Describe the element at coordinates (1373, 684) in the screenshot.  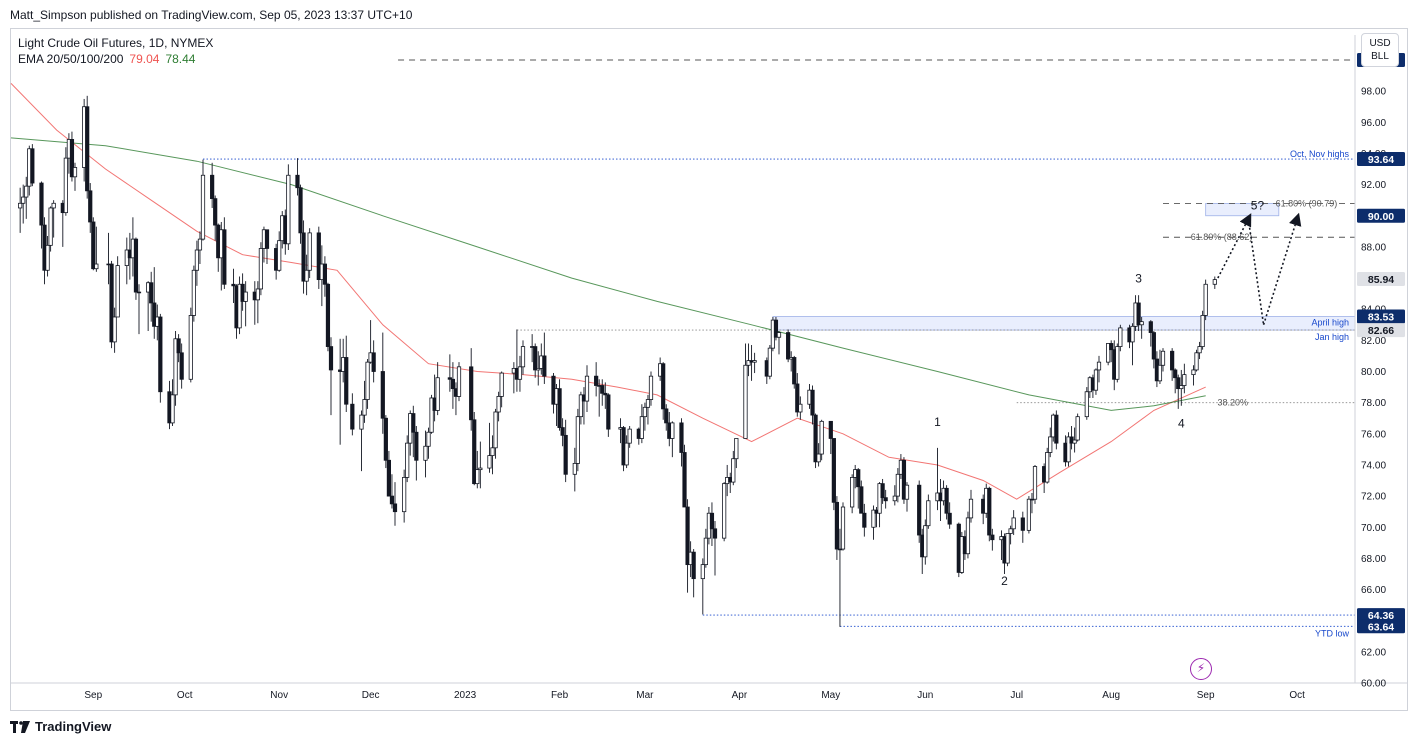
I see `y-tick-label: 60.00` at that location.